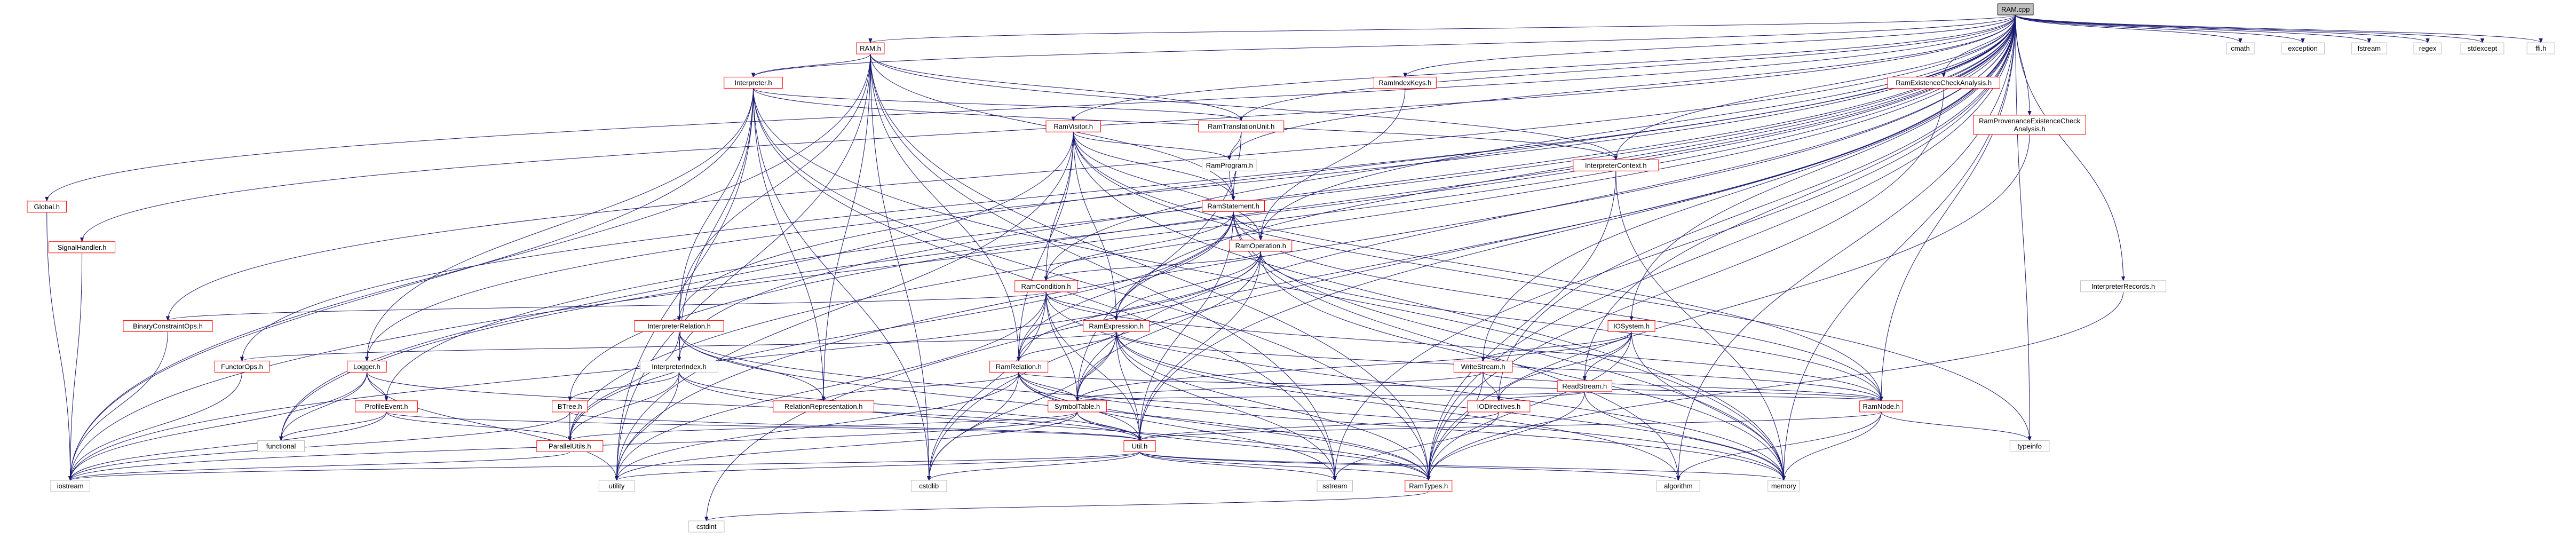 The width and height of the screenshot is (2576, 546). Describe the element at coordinates (386, 406) in the screenshot. I see `node-profileevent-h: ProfileEvent.h` at that location.